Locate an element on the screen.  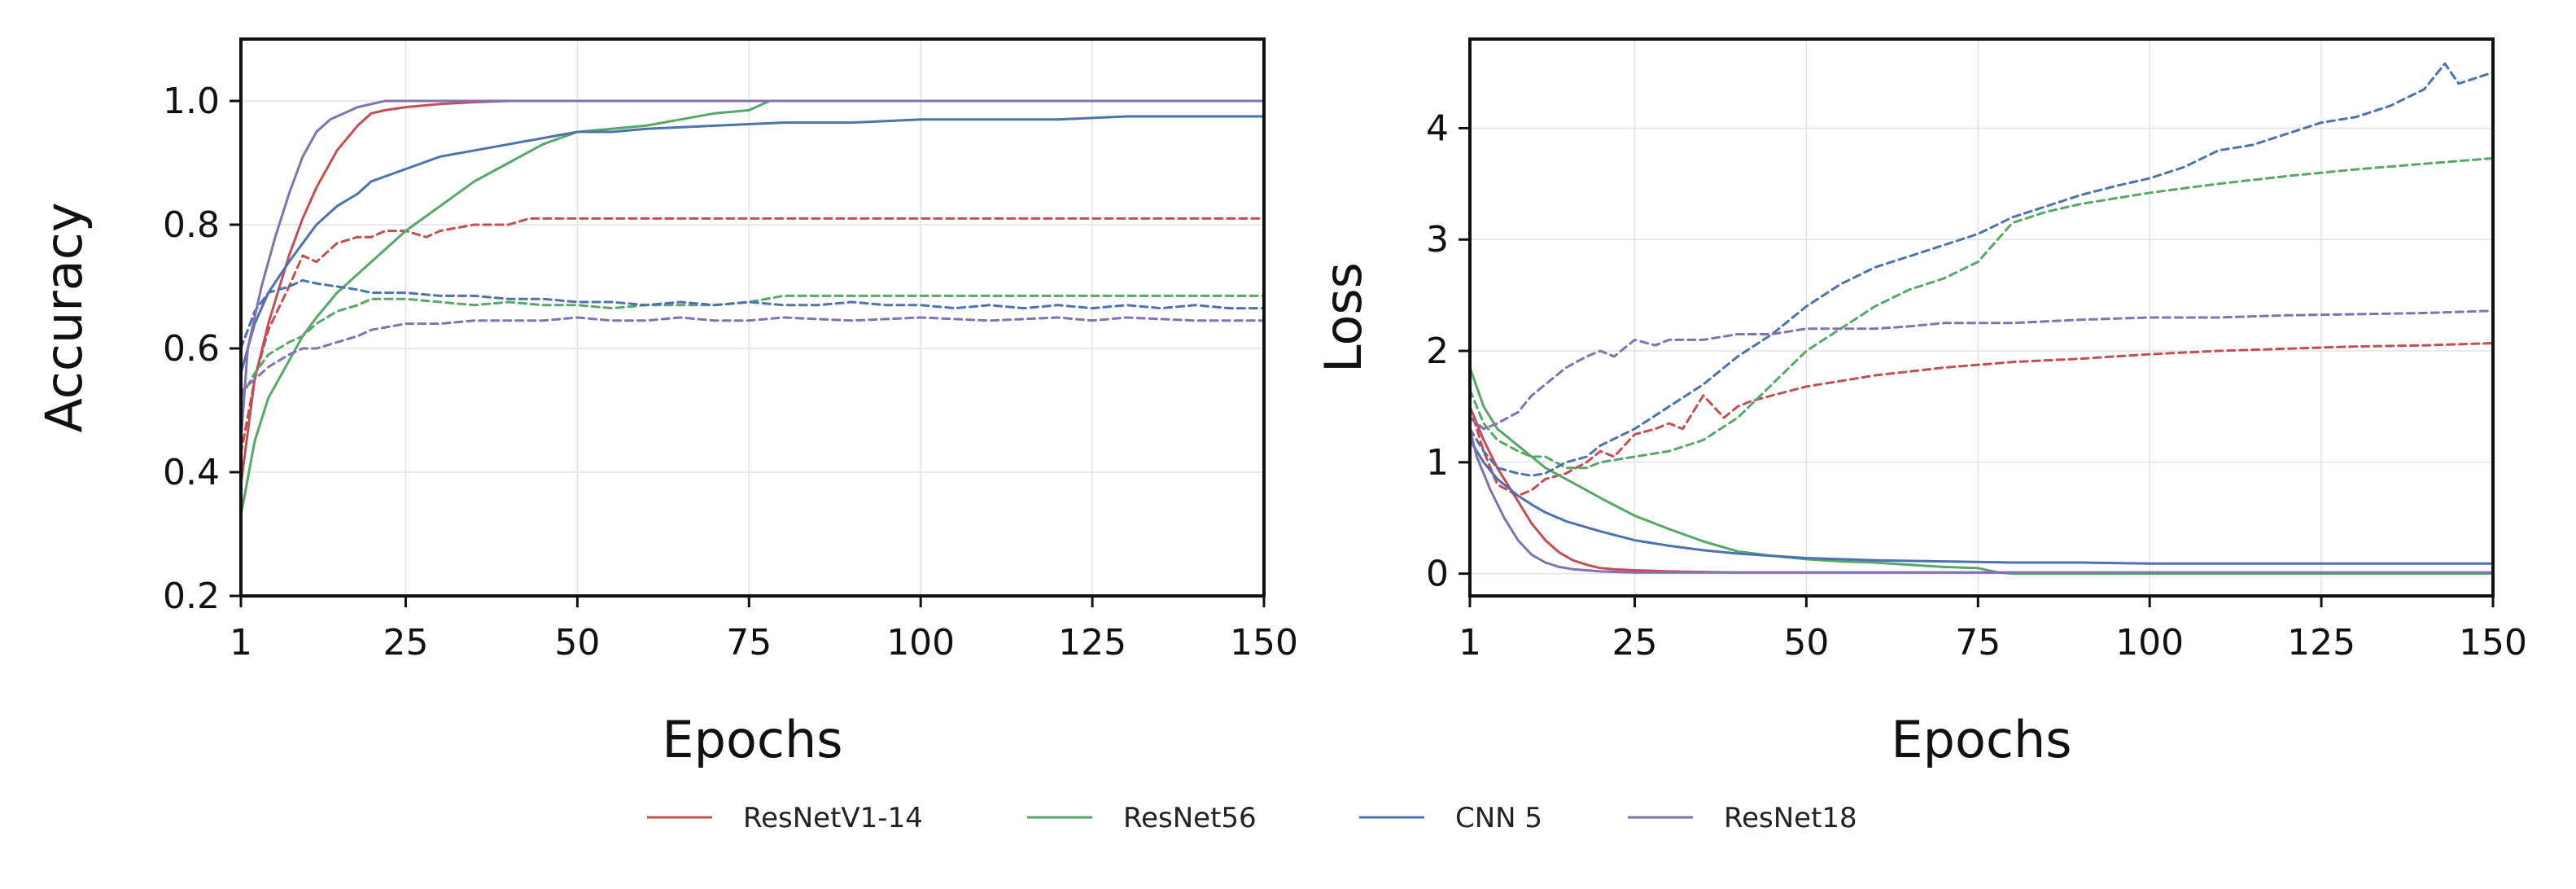
loss-series-resnetv1-14-test is located at coordinates (1981, 420).